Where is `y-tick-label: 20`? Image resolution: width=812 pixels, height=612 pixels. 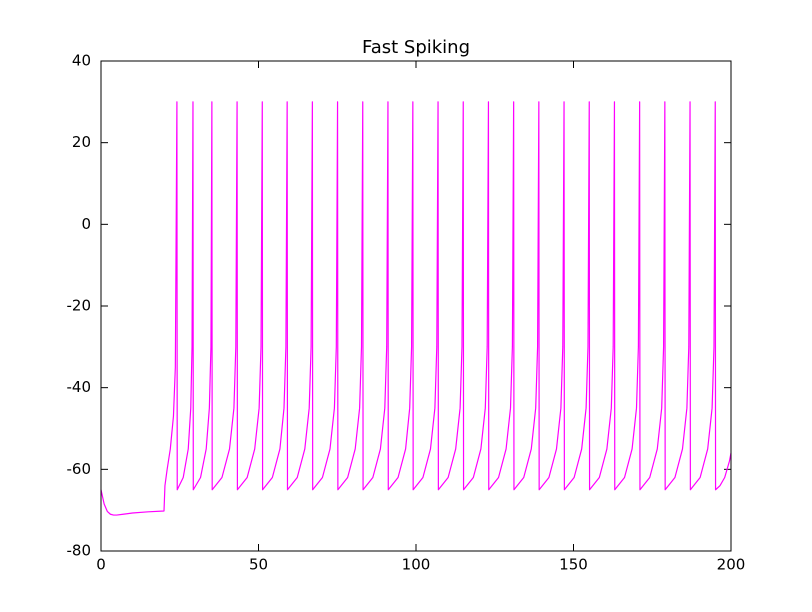 y-tick-label: 20 is located at coordinates (81, 142).